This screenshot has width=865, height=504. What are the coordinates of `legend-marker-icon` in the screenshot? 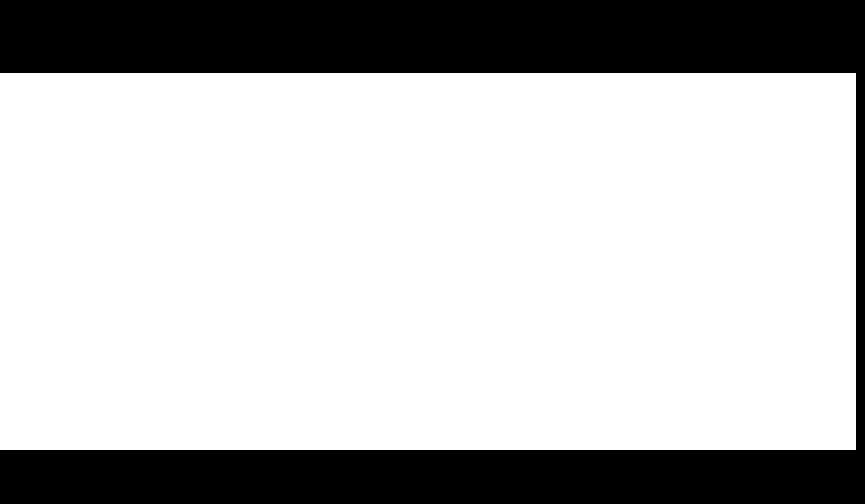 It's located at (377, 420).